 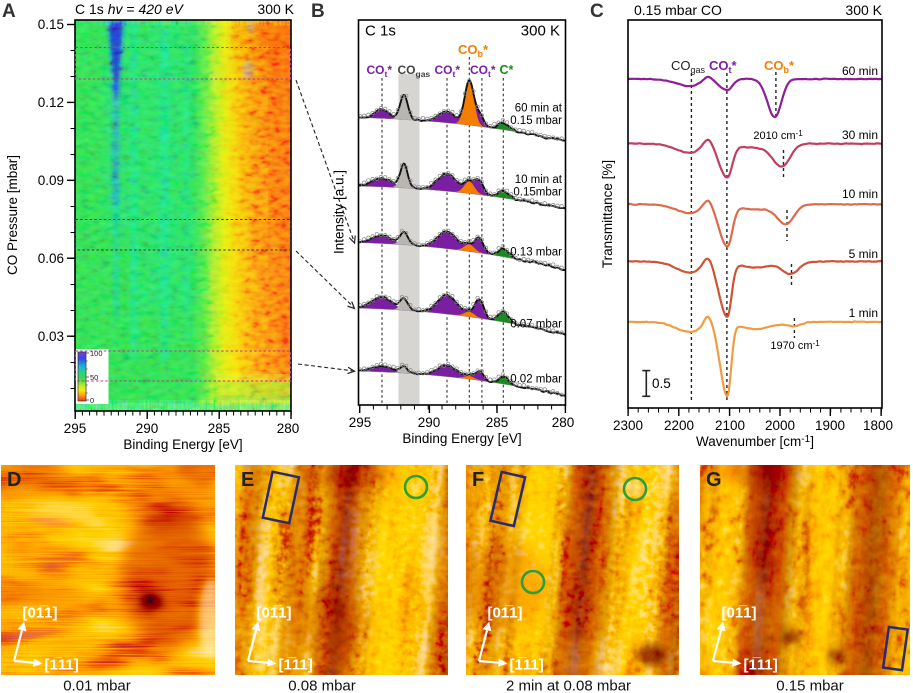 I want to click on svg-text: 0.15 mbar CO, so click(x=678, y=10).